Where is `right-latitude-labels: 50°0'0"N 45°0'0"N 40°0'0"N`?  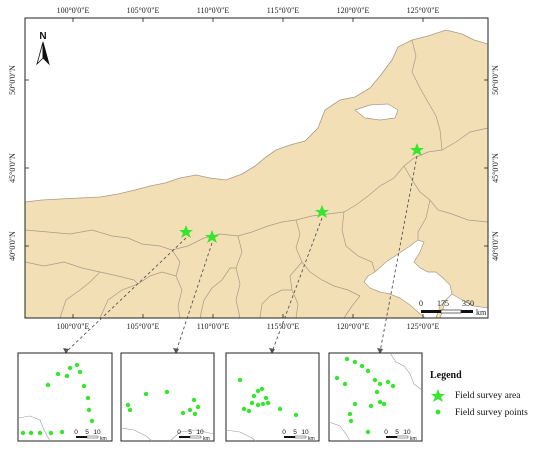
right-latitude-labels: 50°0'0"N 45°0'0"N 40°0'0"N is located at coordinates (495, 163).